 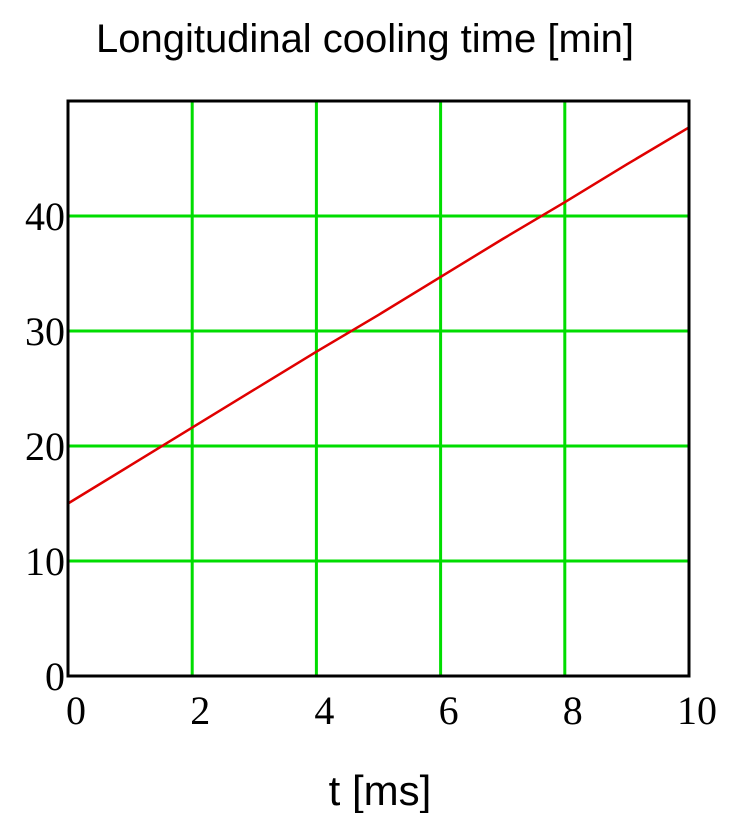 What do you see at coordinates (45, 331) in the screenshot?
I see `y-tick-label-30: 30` at bounding box center [45, 331].